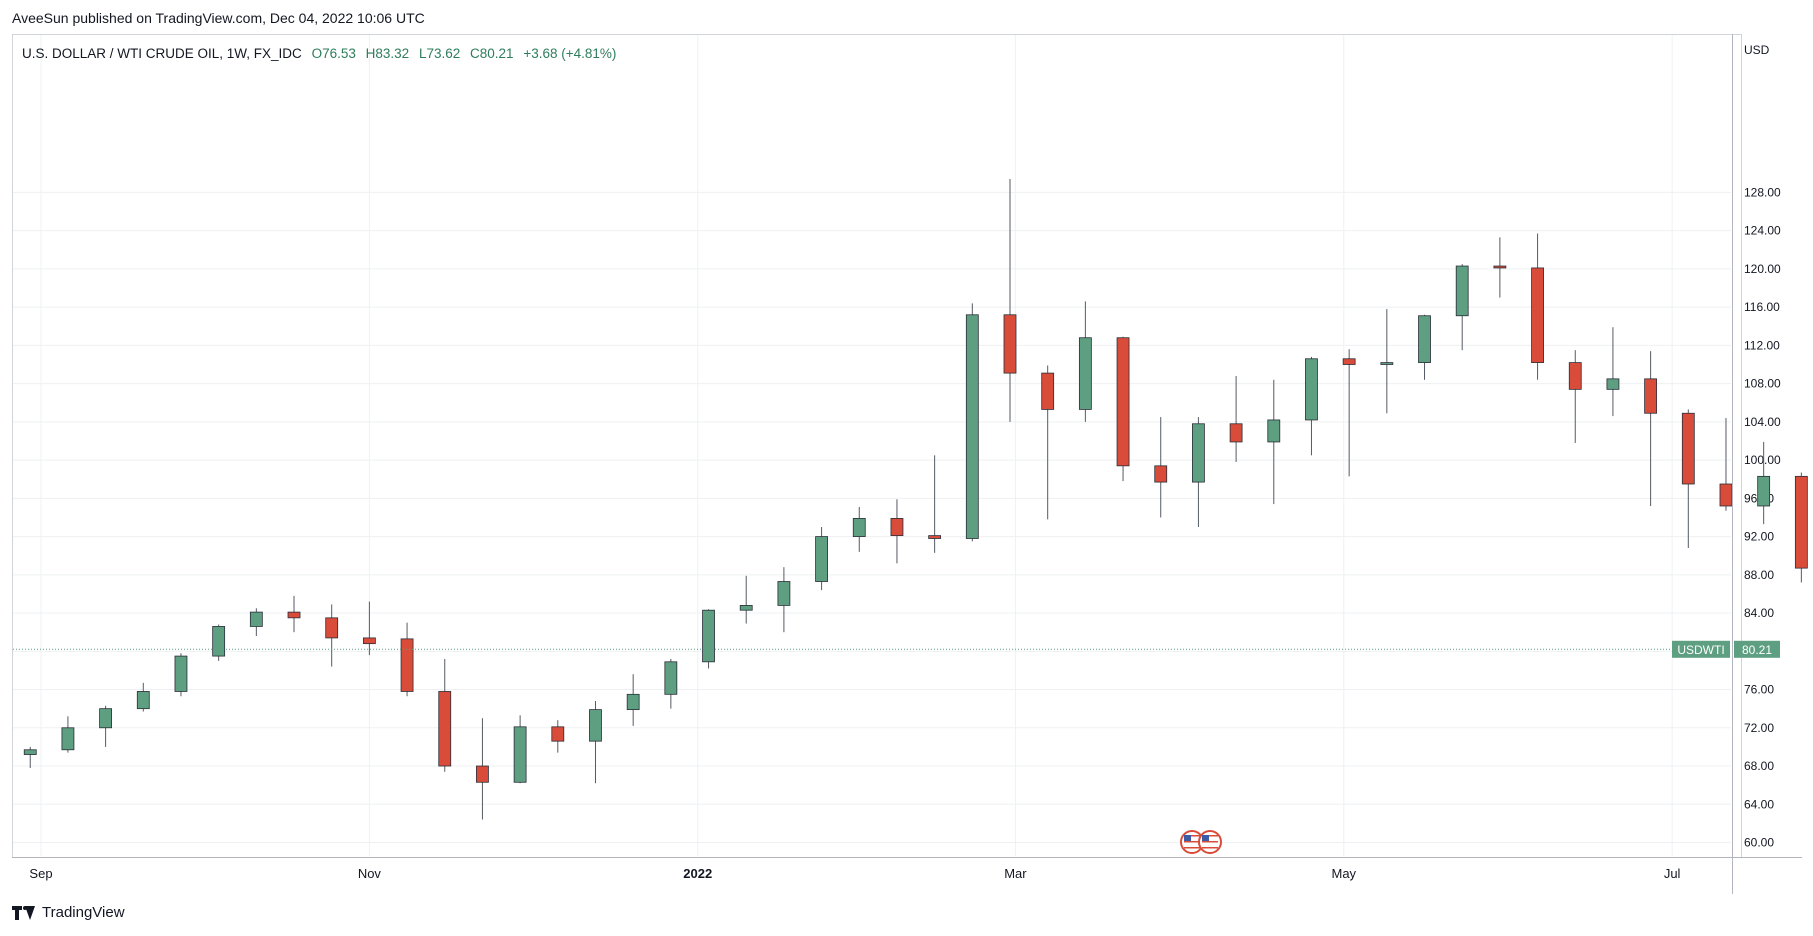 The height and width of the screenshot is (936, 1813). What do you see at coordinates (439, 53) in the screenshot?
I see `legend-low: L73.62` at bounding box center [439, 53].